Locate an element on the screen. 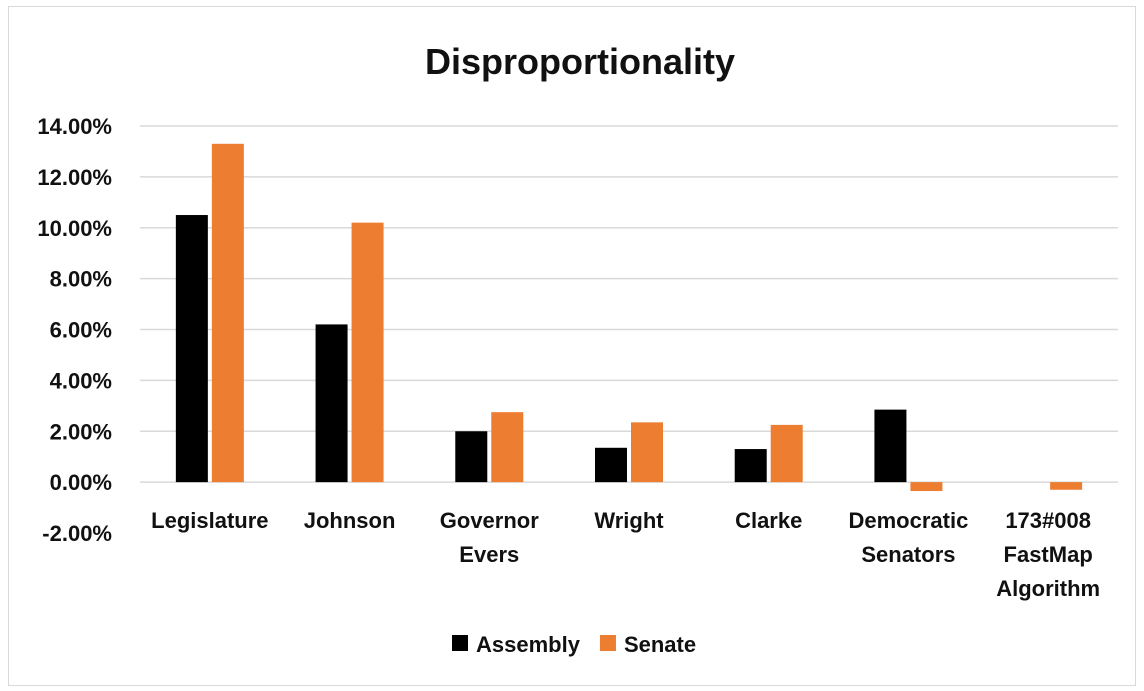 Image resolution: width=1144 pixels, height=691 pixels. x-category-label: Wright is located at coordinates (629, 520).